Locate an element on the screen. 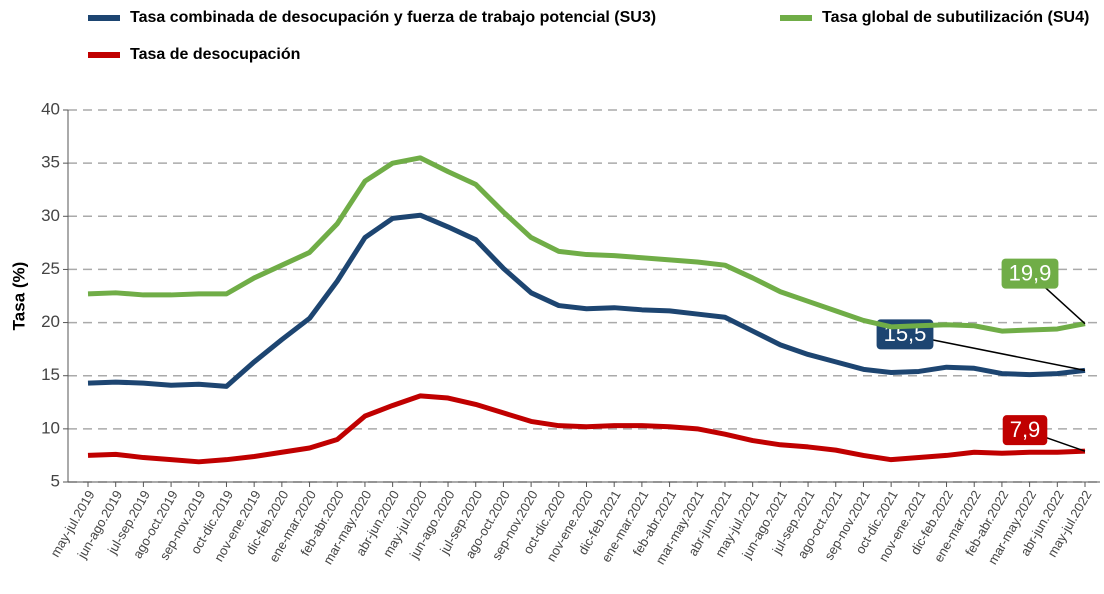 Image resolution: width=1104 pixels, height=594 pixels. end-label-text: 7,9 is located at coordinates (1025, 429).